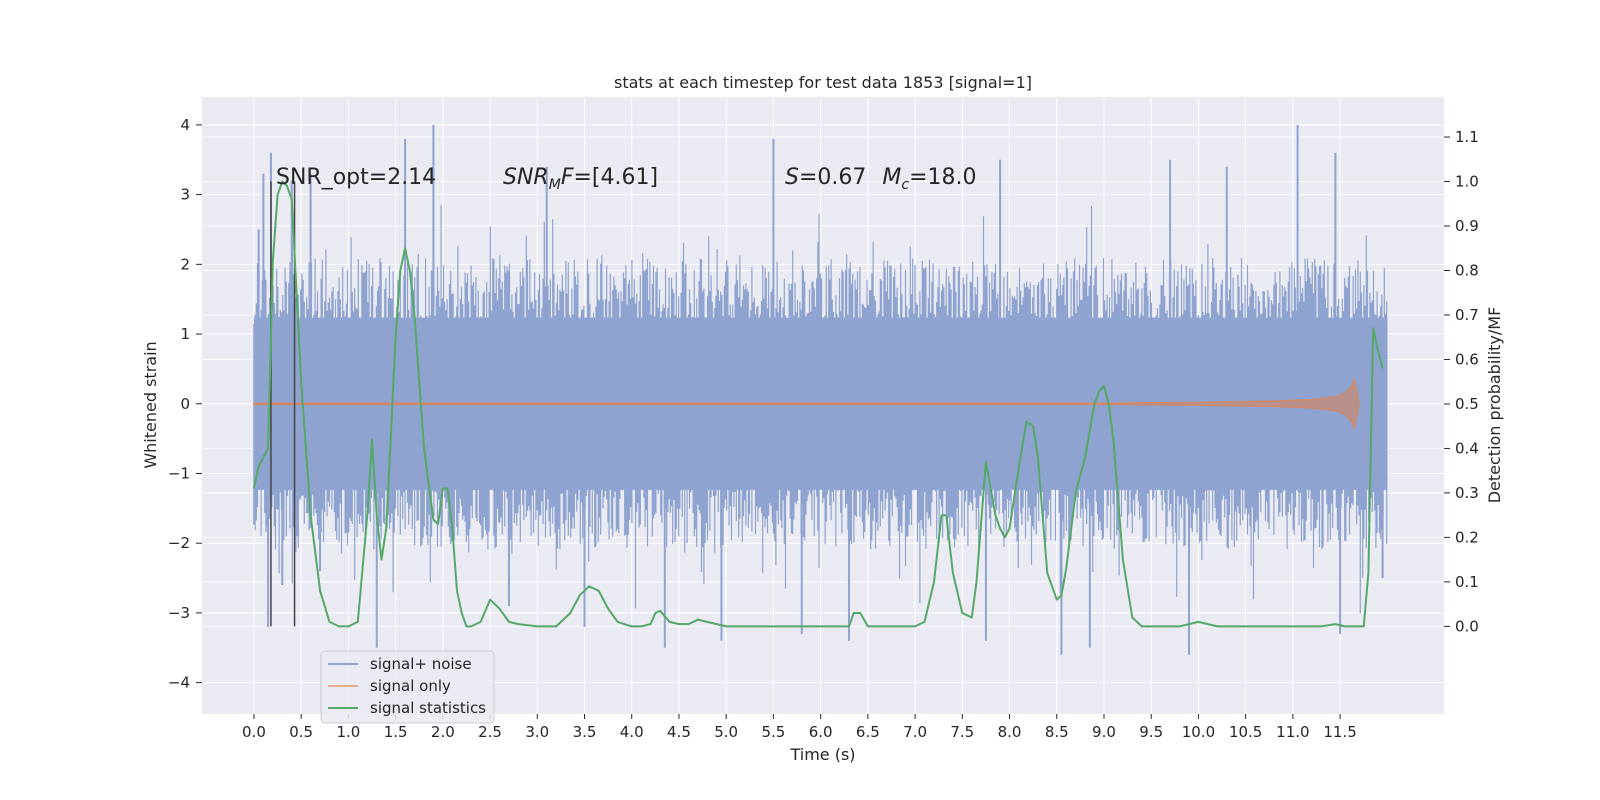  What do you see at coordinates (832, 177) in the screenshot?
I see `s-value: =0.67` at bounding box center [832, 177].